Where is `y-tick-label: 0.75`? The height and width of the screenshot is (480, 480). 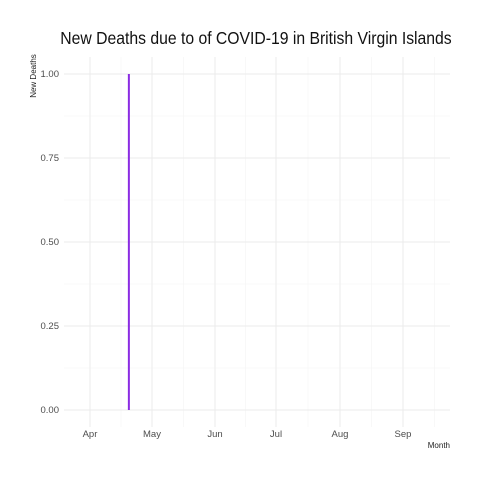 y-tick-label: 0.75 is located at coordinates (50, 158).